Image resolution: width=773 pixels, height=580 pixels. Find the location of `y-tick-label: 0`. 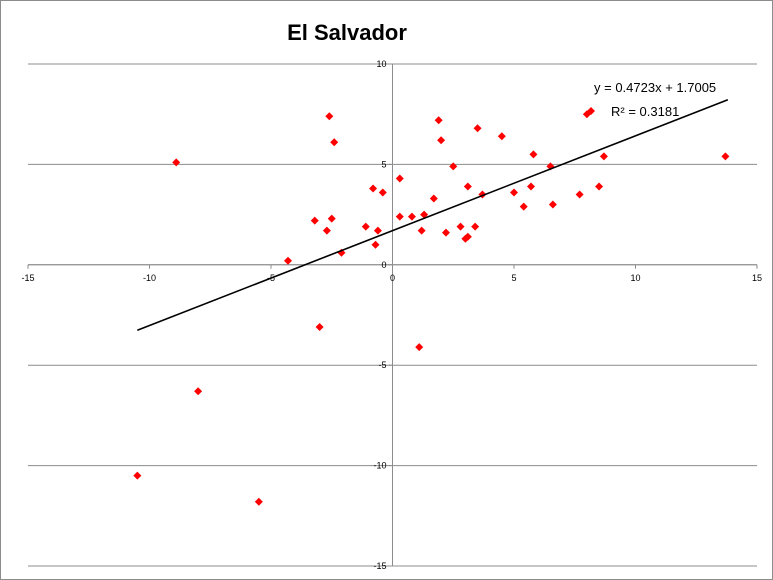

y-tick-label: 0 is located at coordinates (383, 265).